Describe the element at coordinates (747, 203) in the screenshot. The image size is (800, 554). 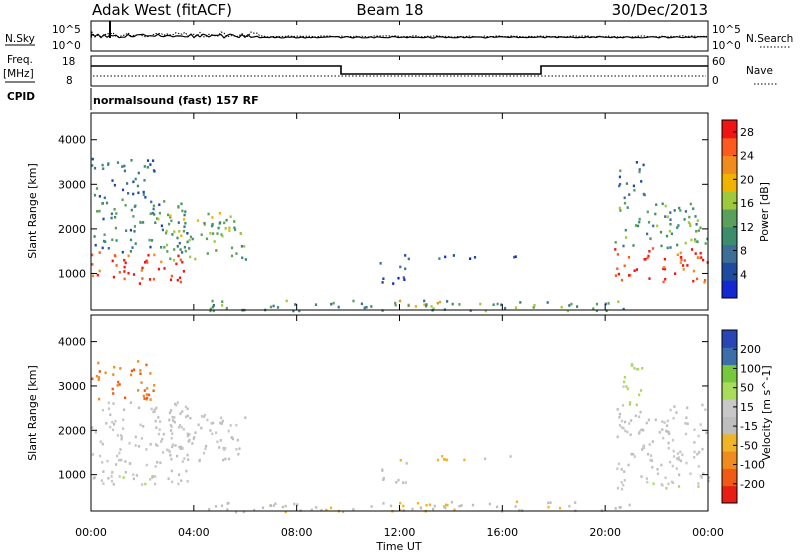
I see `colorbar-tick-label: 16` at that location.